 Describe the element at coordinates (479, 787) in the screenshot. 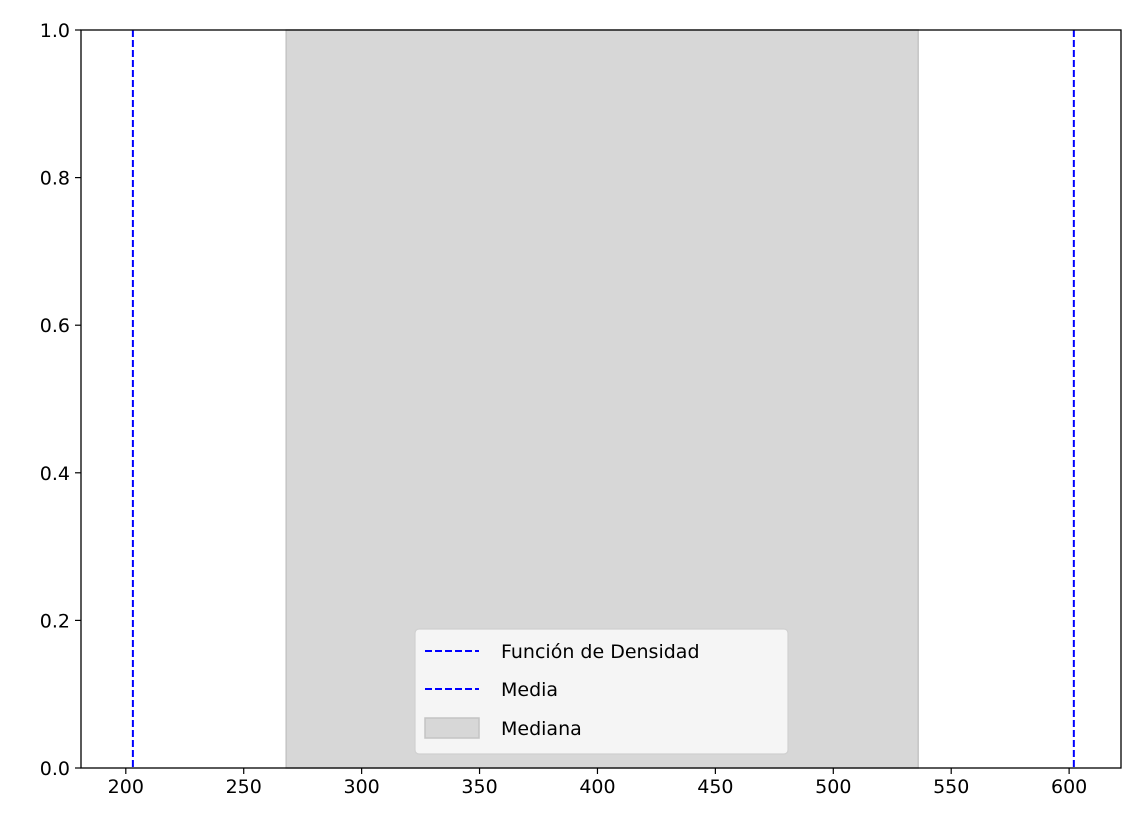

I see `x-tick-label: 350` at that location.